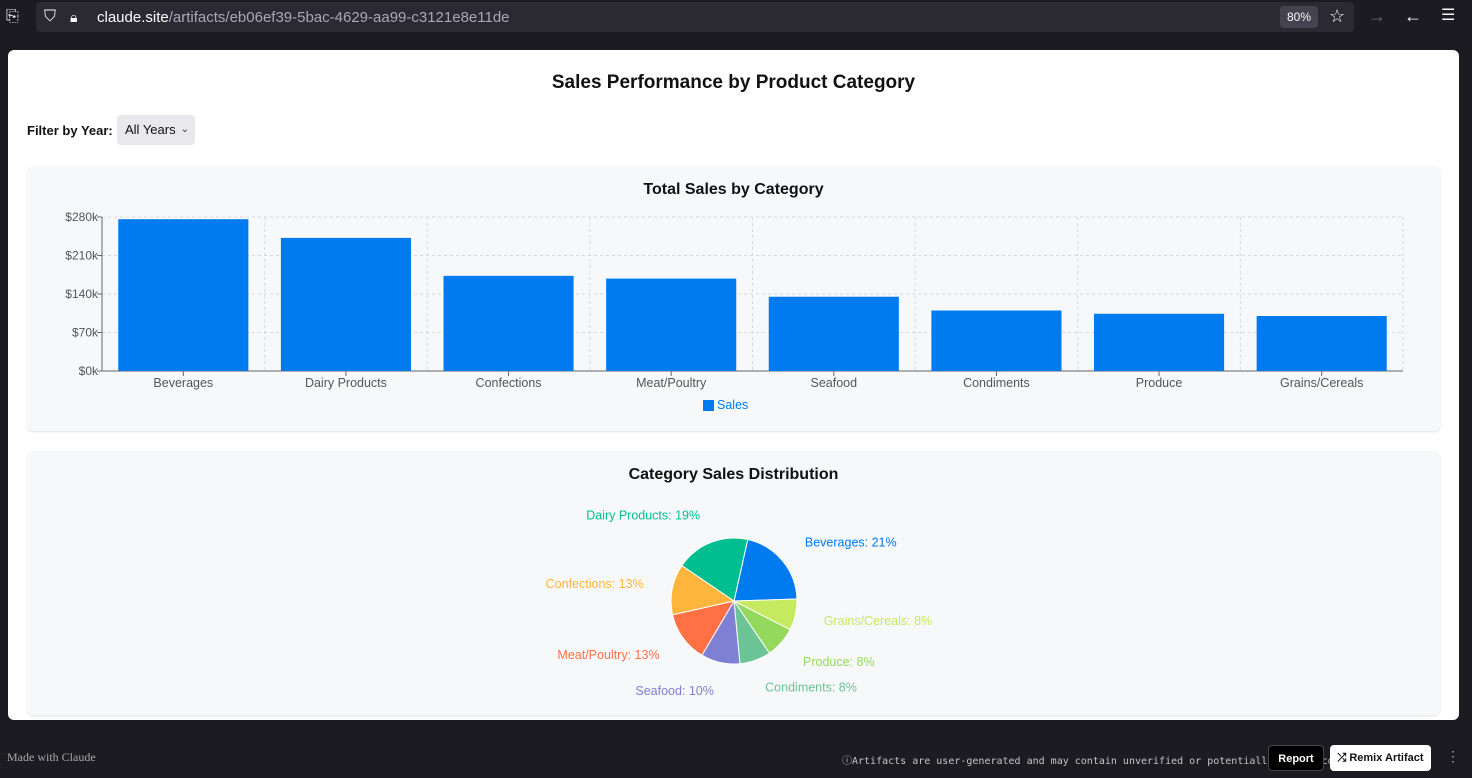 The width and height of the screenshot is (1472, 778). What do you see at coordinates (811, 688) in the screenshot?
I see `pie-label: Condiments: 8%` at bounding box center [811, 688].